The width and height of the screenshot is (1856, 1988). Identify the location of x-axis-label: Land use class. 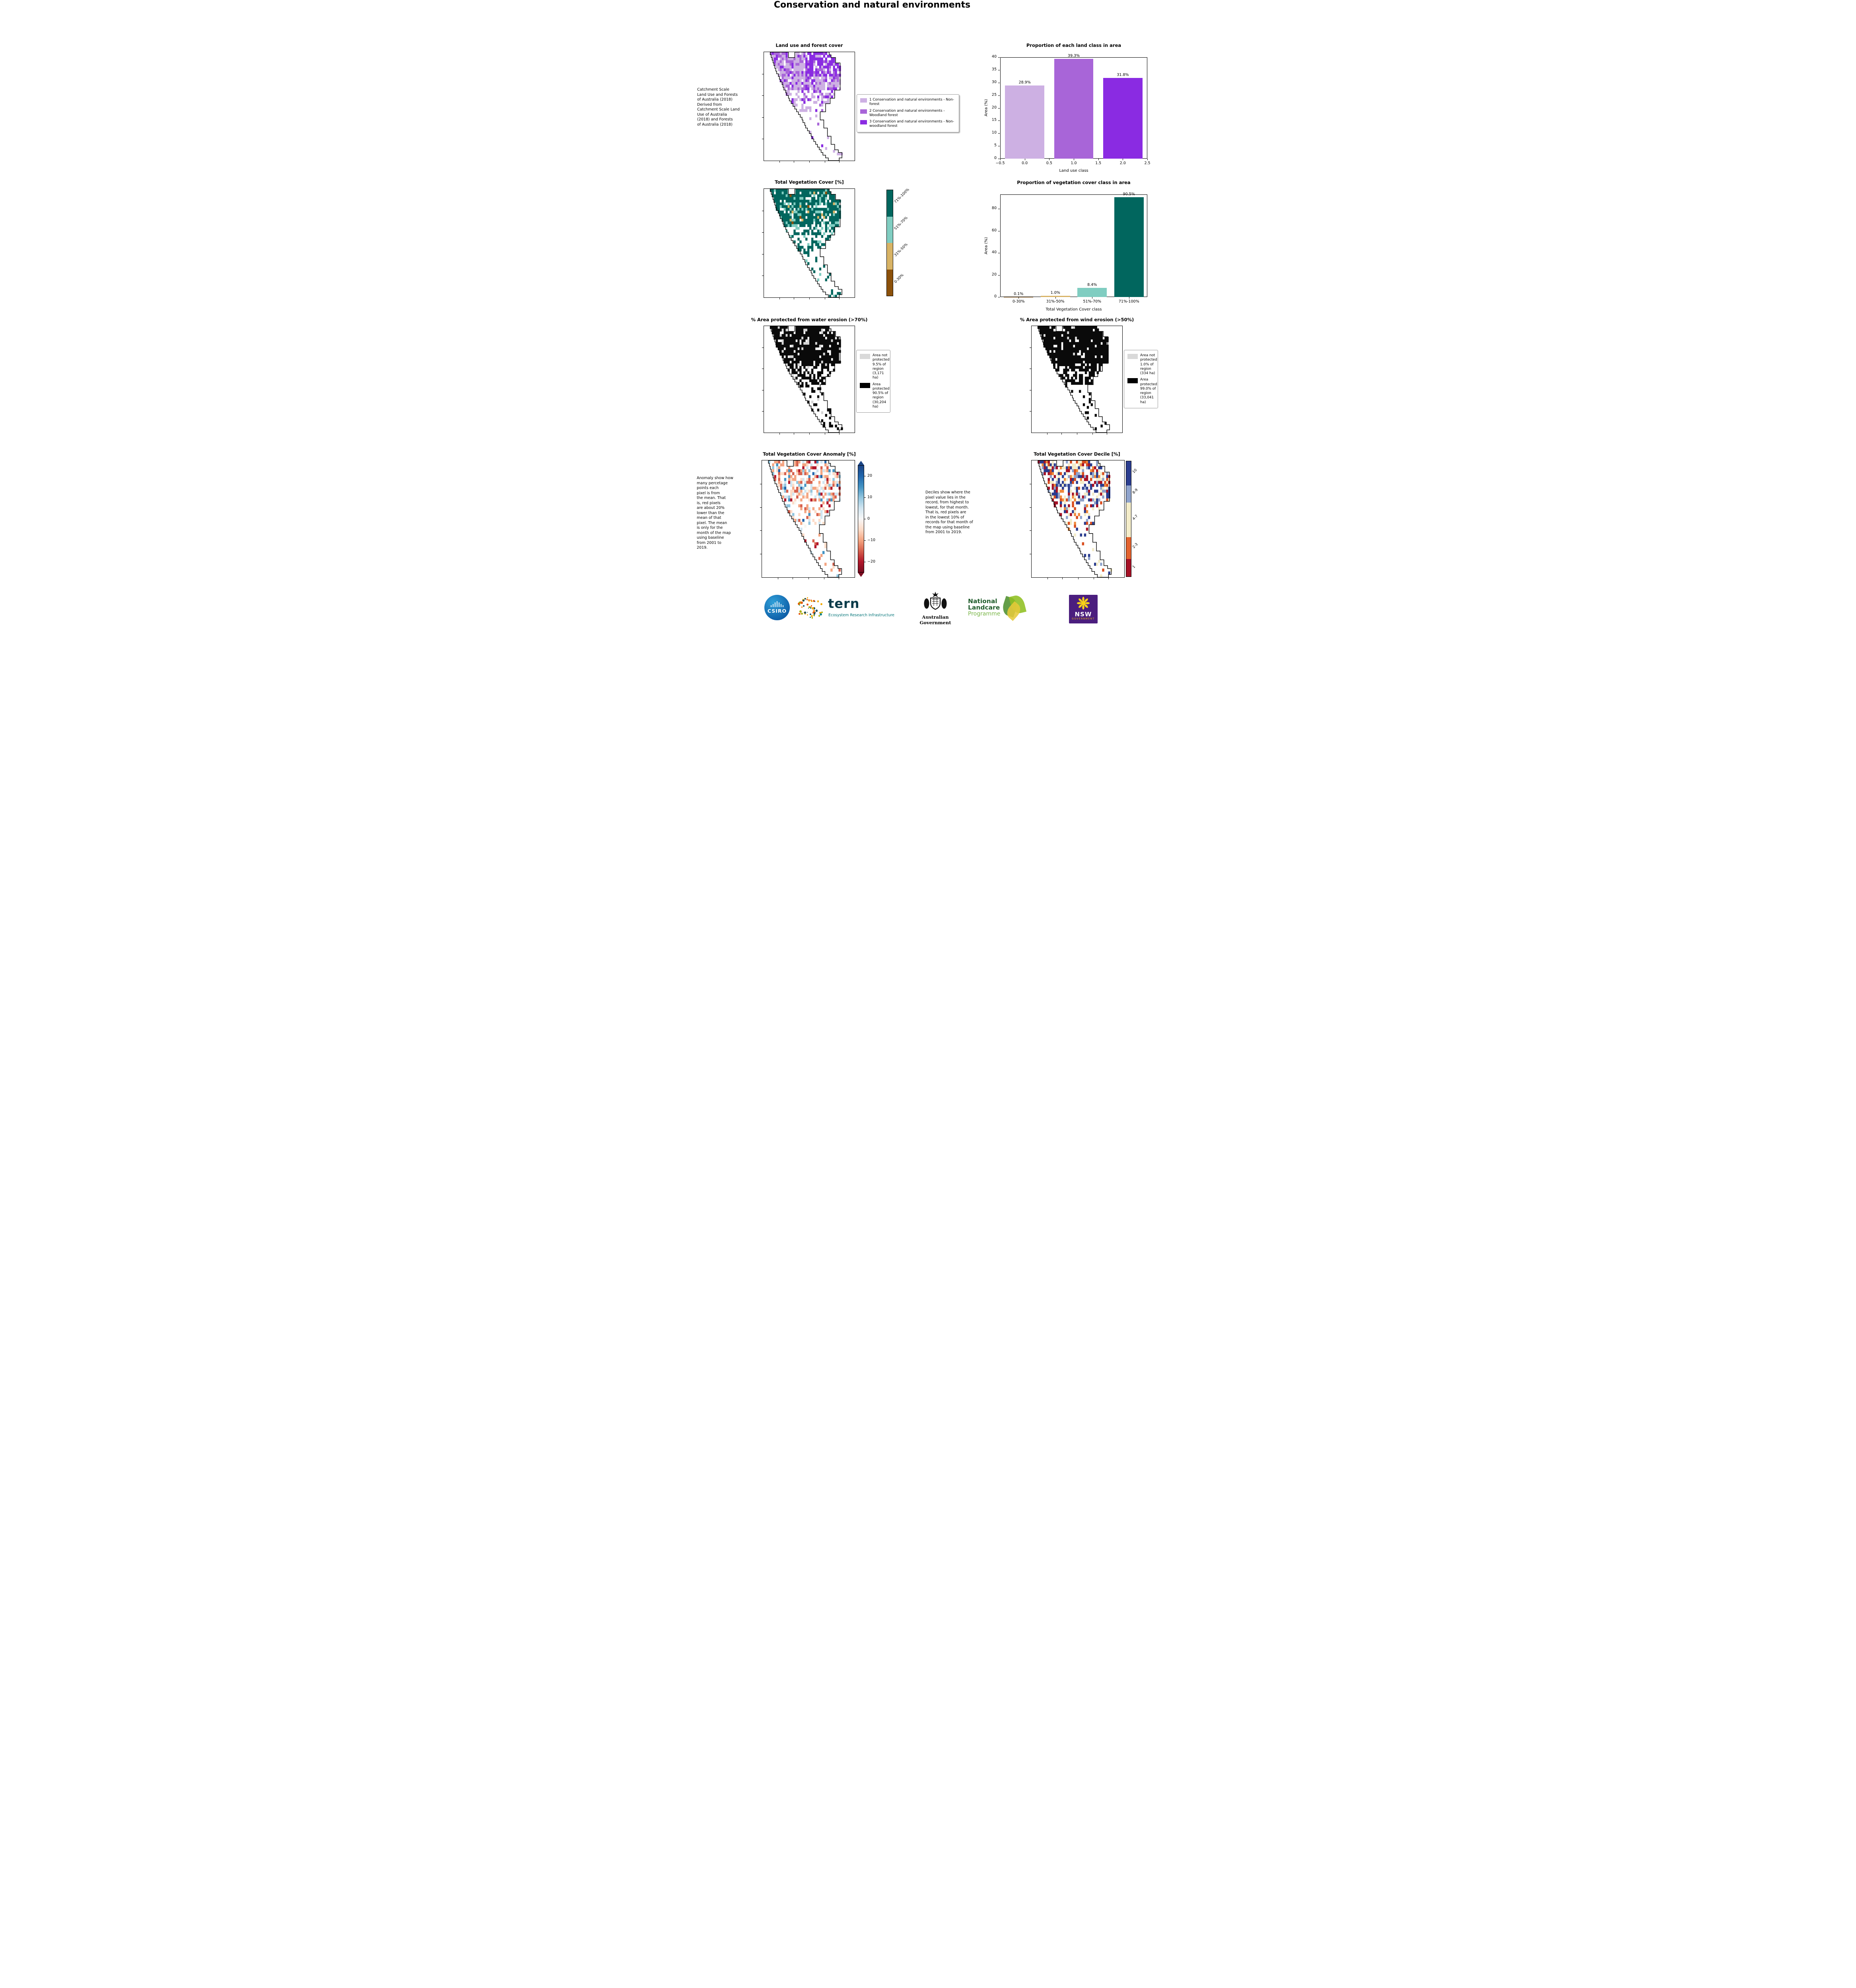
(1073, 171).